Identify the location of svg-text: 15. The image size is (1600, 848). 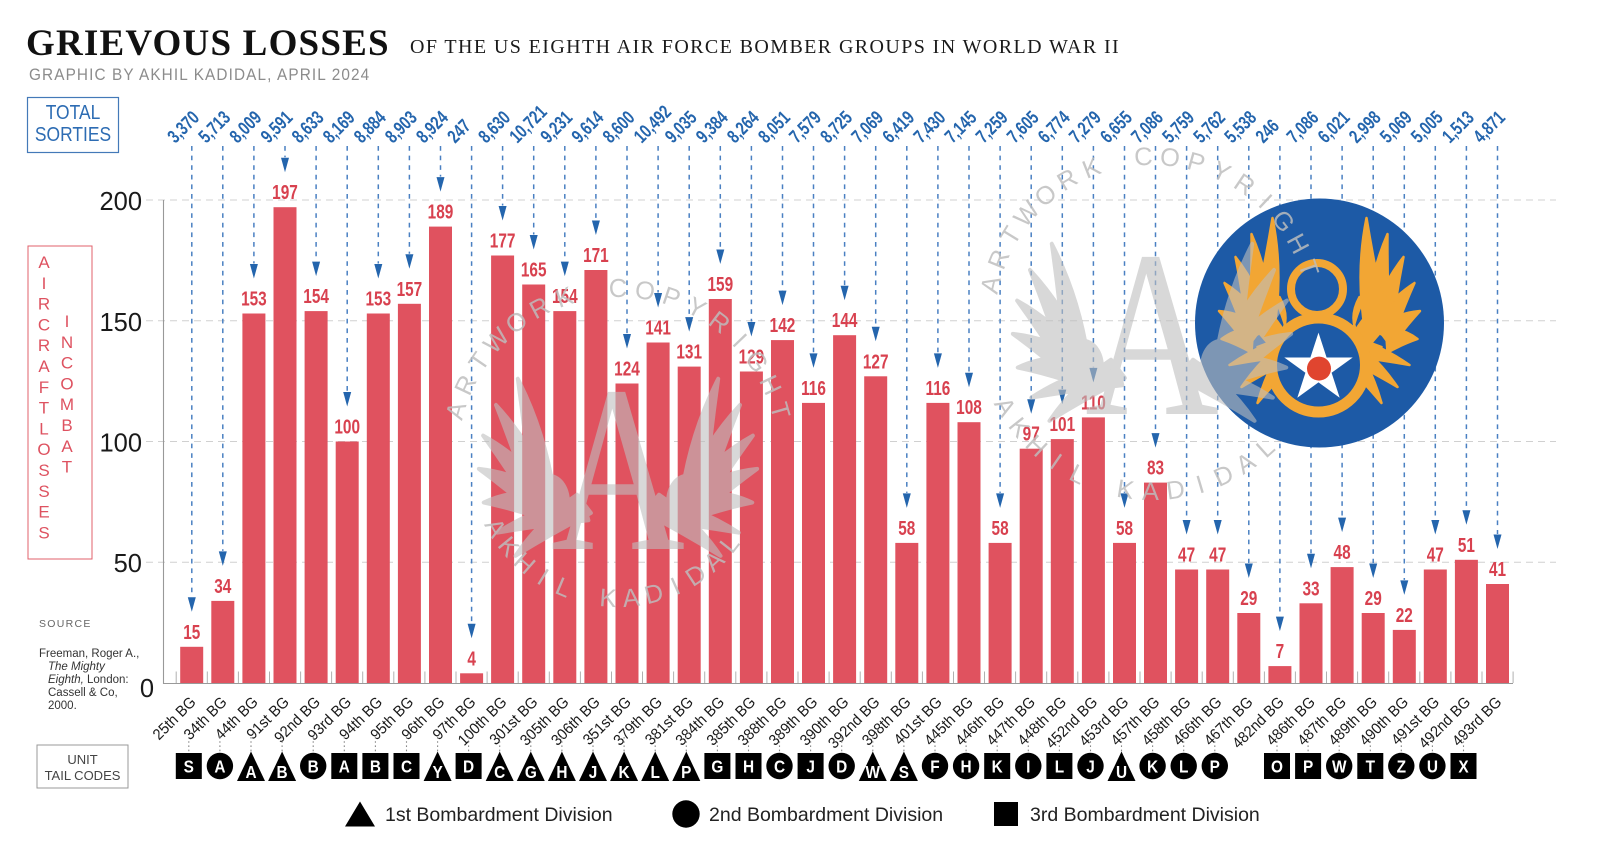
(191, 632).